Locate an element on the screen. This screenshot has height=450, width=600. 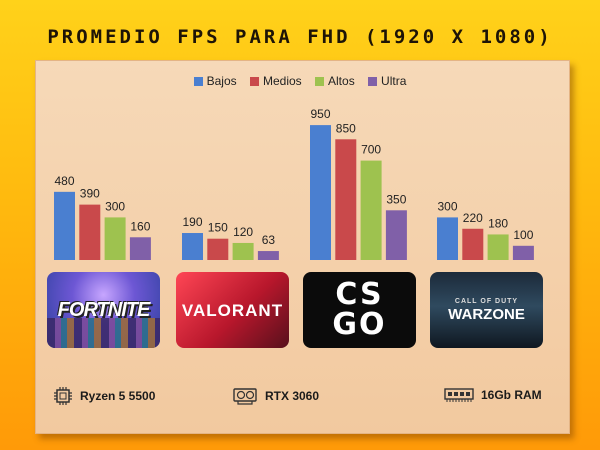
chart-legend: Bajos Medios Altos Ultra is located at coordinates (300, 81).